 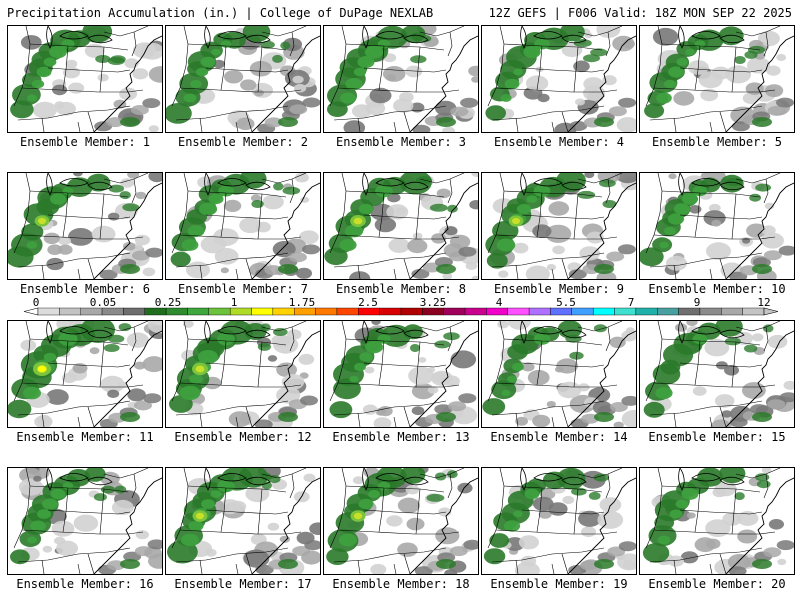 I want to click on colorbar-tick-label: 12, so click(x=763, y=302).